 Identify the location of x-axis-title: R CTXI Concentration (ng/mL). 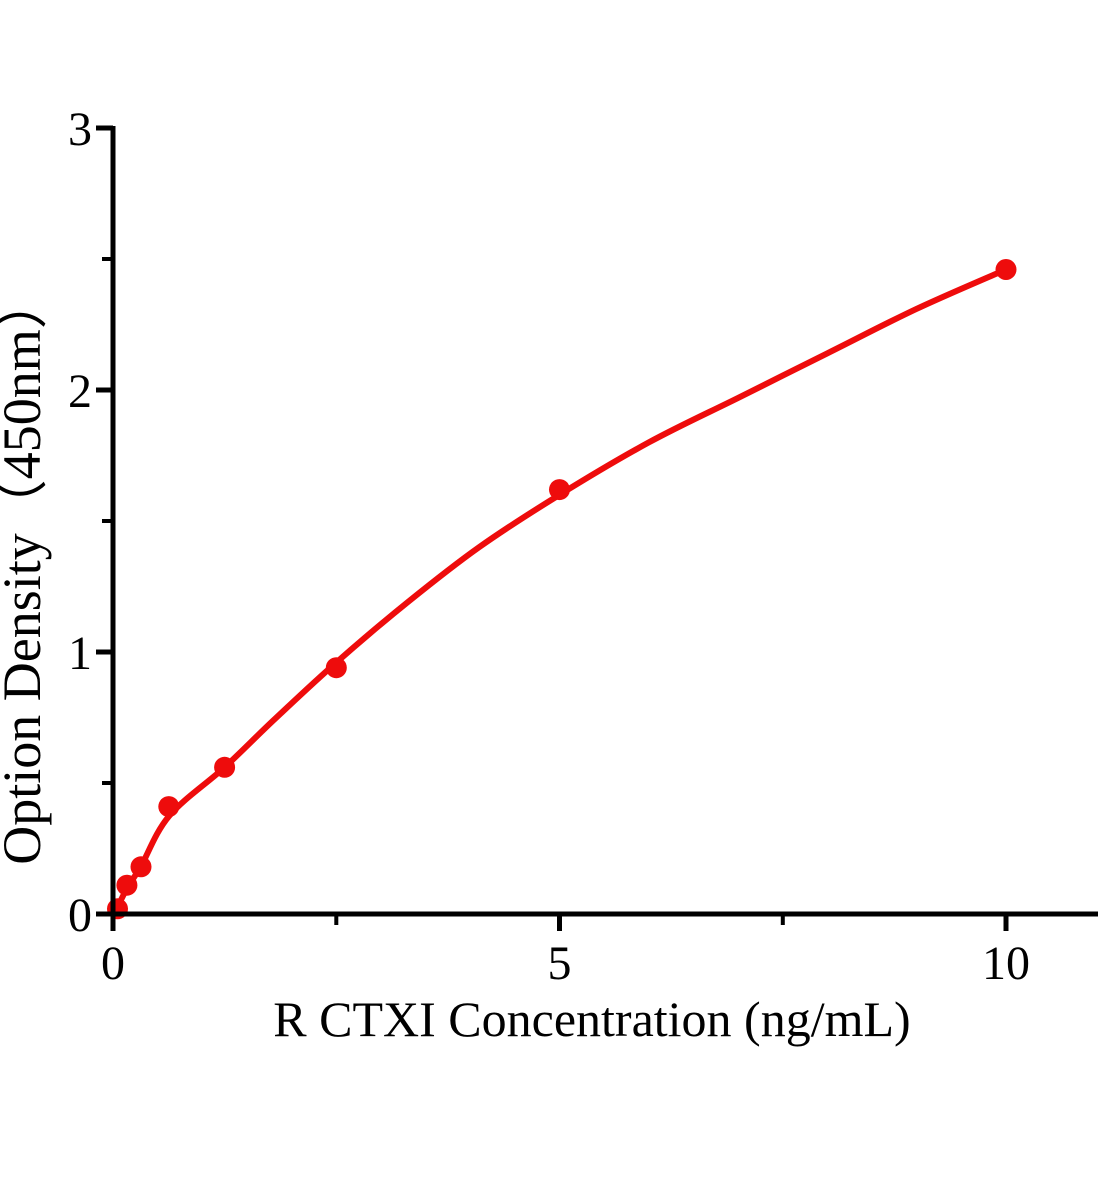
(591, 1019).